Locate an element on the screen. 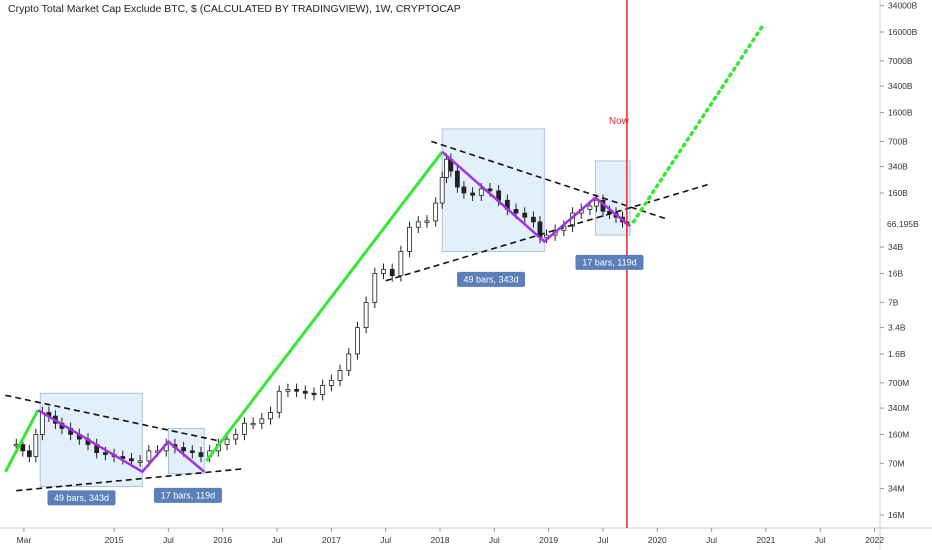  y-tick-label: 7000B is located at coordinates (900, 61).